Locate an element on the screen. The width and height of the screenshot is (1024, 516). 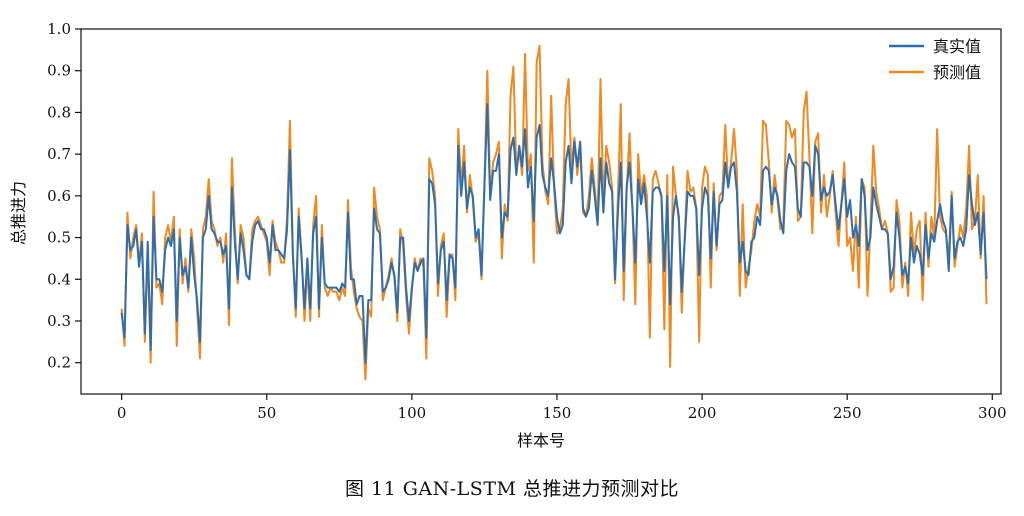
y-axis-ticks: 0.2 0.3 0.4 0.5 0.6 0.7 0.8 0.9 1.0 is located at coordinates (64, 196).